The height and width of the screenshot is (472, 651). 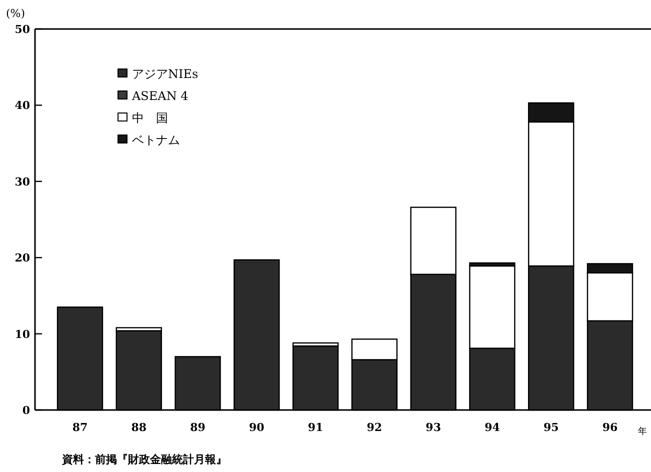 I want to click on legend-label: ベトナム, so click(x=156, y=140).